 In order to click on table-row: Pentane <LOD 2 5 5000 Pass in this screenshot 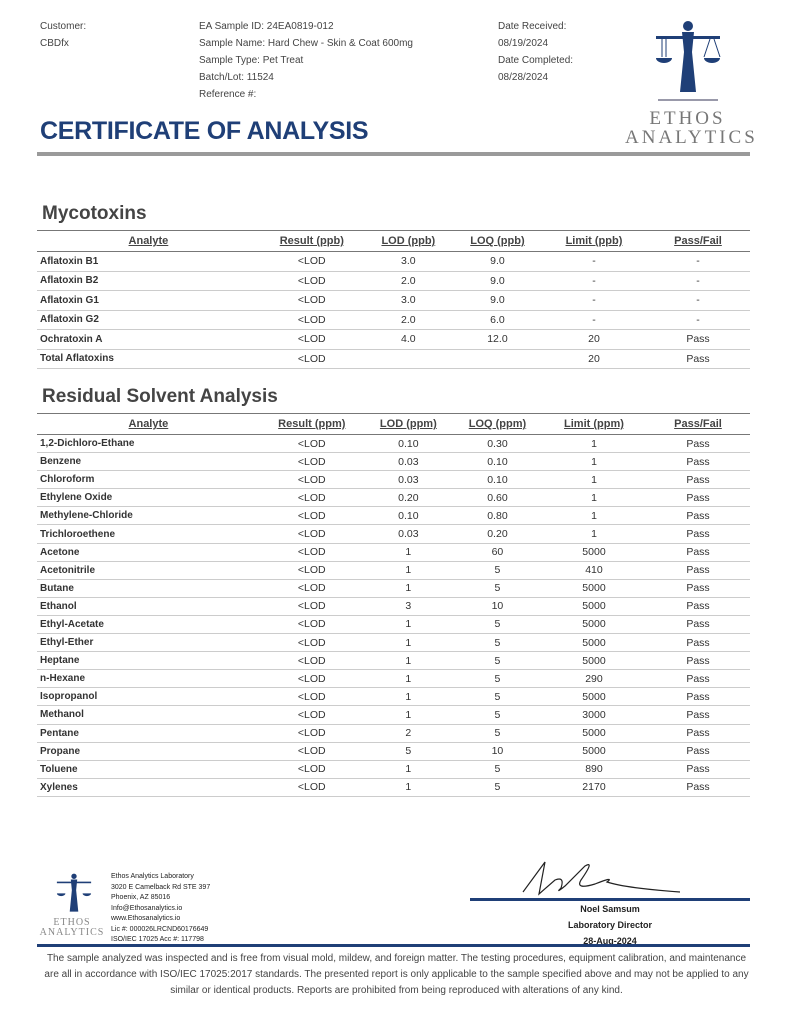, I will do `click(393, 733)`.